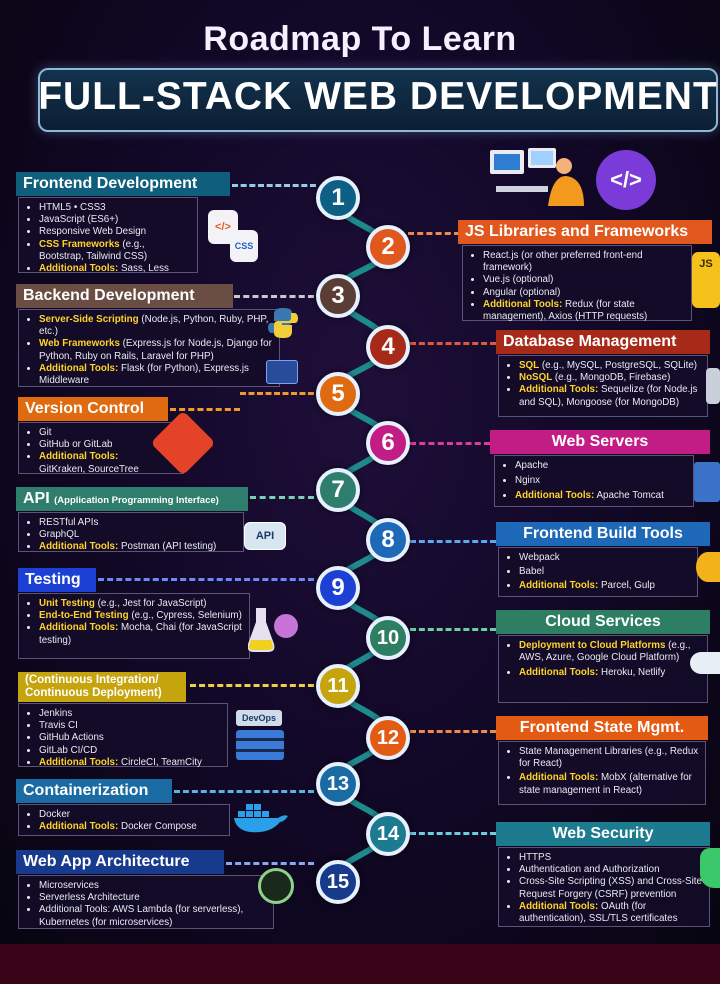 Image resolution: width=720 pixels, height=984 pixels. I want to click on list-item: Additional Tools: Sass, Less, so click(115, 269).